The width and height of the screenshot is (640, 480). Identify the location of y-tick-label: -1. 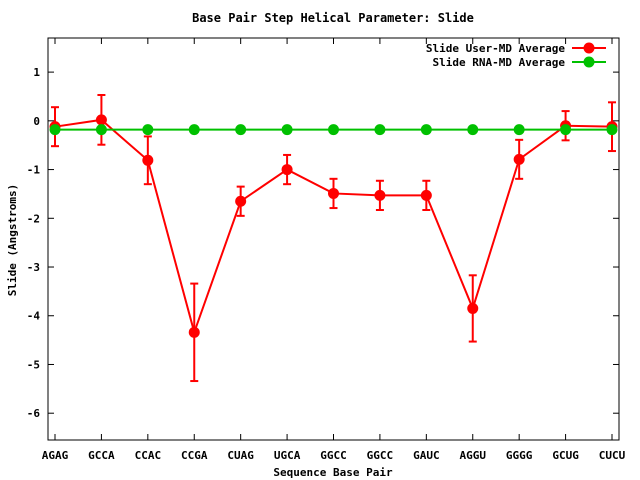
(34, 170).